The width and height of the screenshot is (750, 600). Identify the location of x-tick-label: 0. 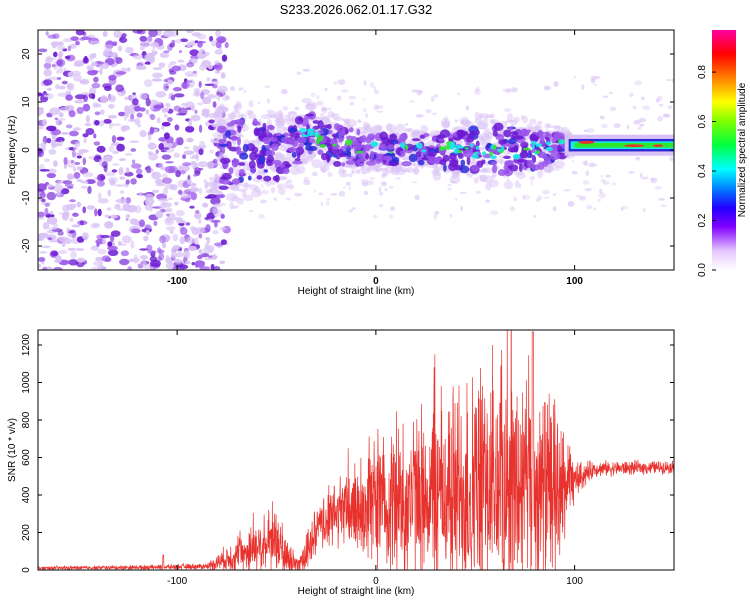
(376, 281).